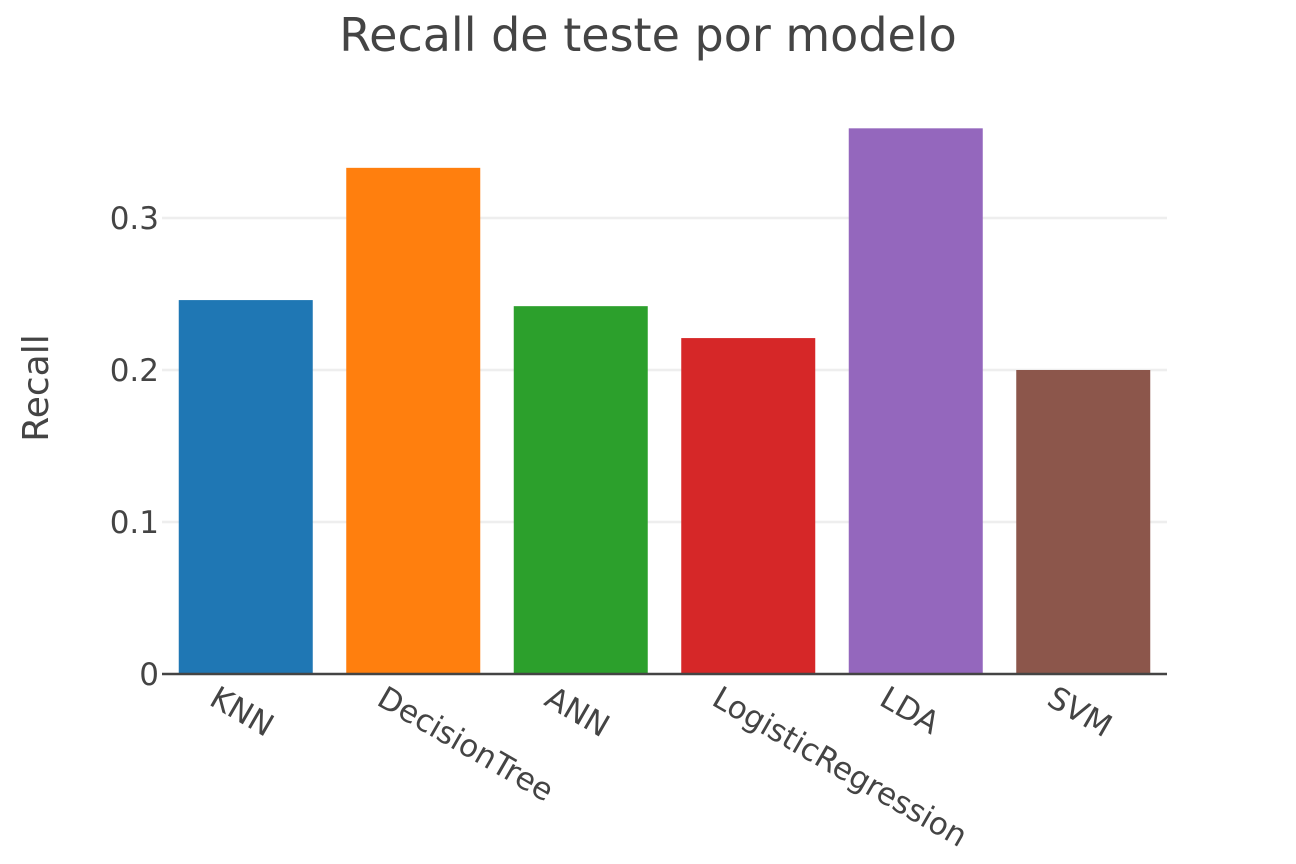 This screenshot has height=864, width=1296. Describe the element at coordinates (134, 219) in the screenshot. I see `y-tick-label: 0.3` at that location.